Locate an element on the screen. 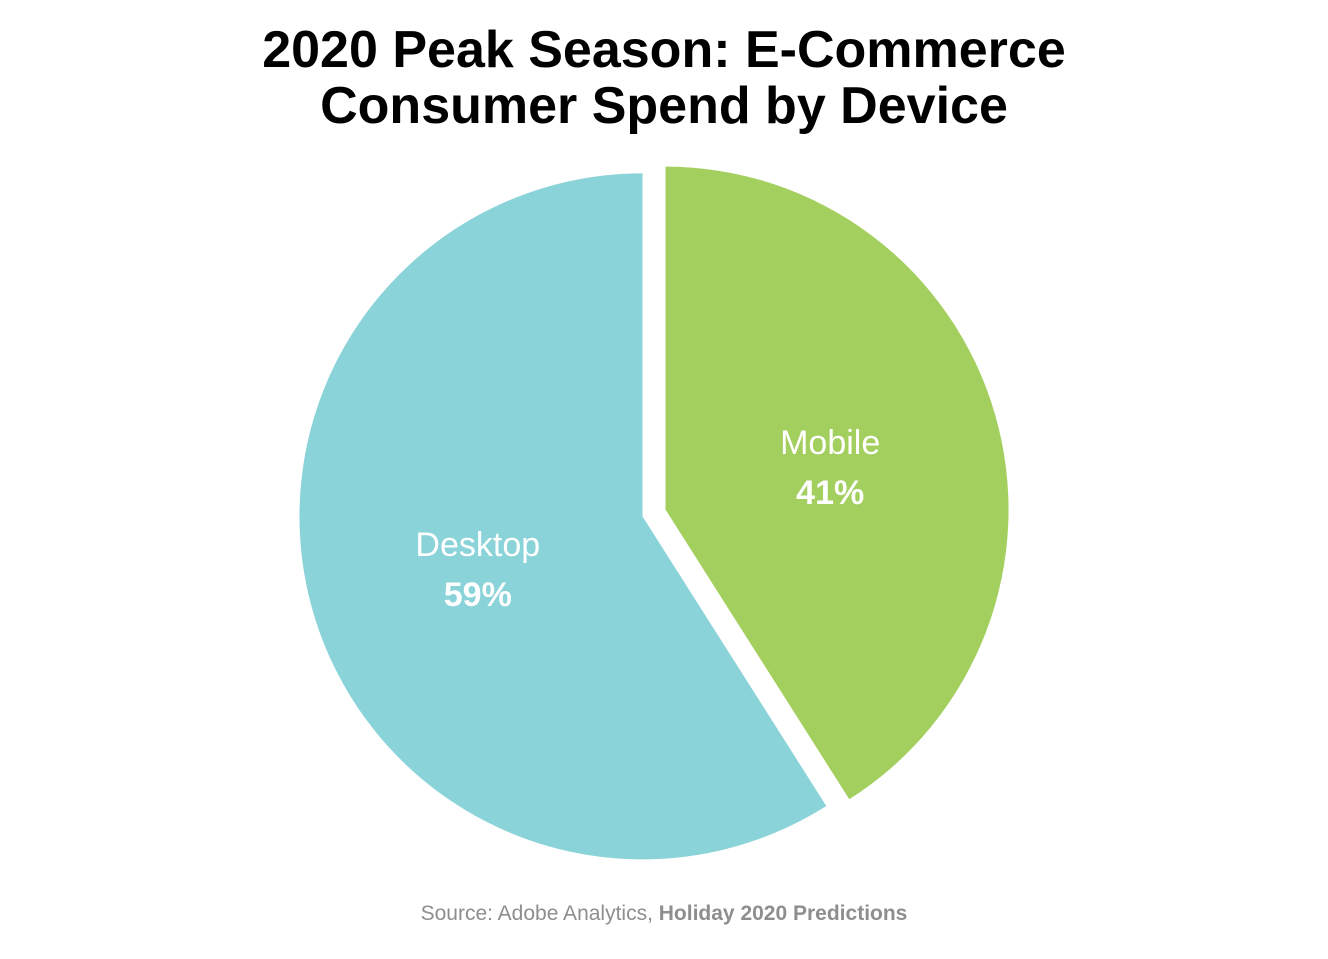 Image resolution: width=1328 pixels, height=959 pixels. slice-label-mobile: Mobile is located at coordinates (830, 443).